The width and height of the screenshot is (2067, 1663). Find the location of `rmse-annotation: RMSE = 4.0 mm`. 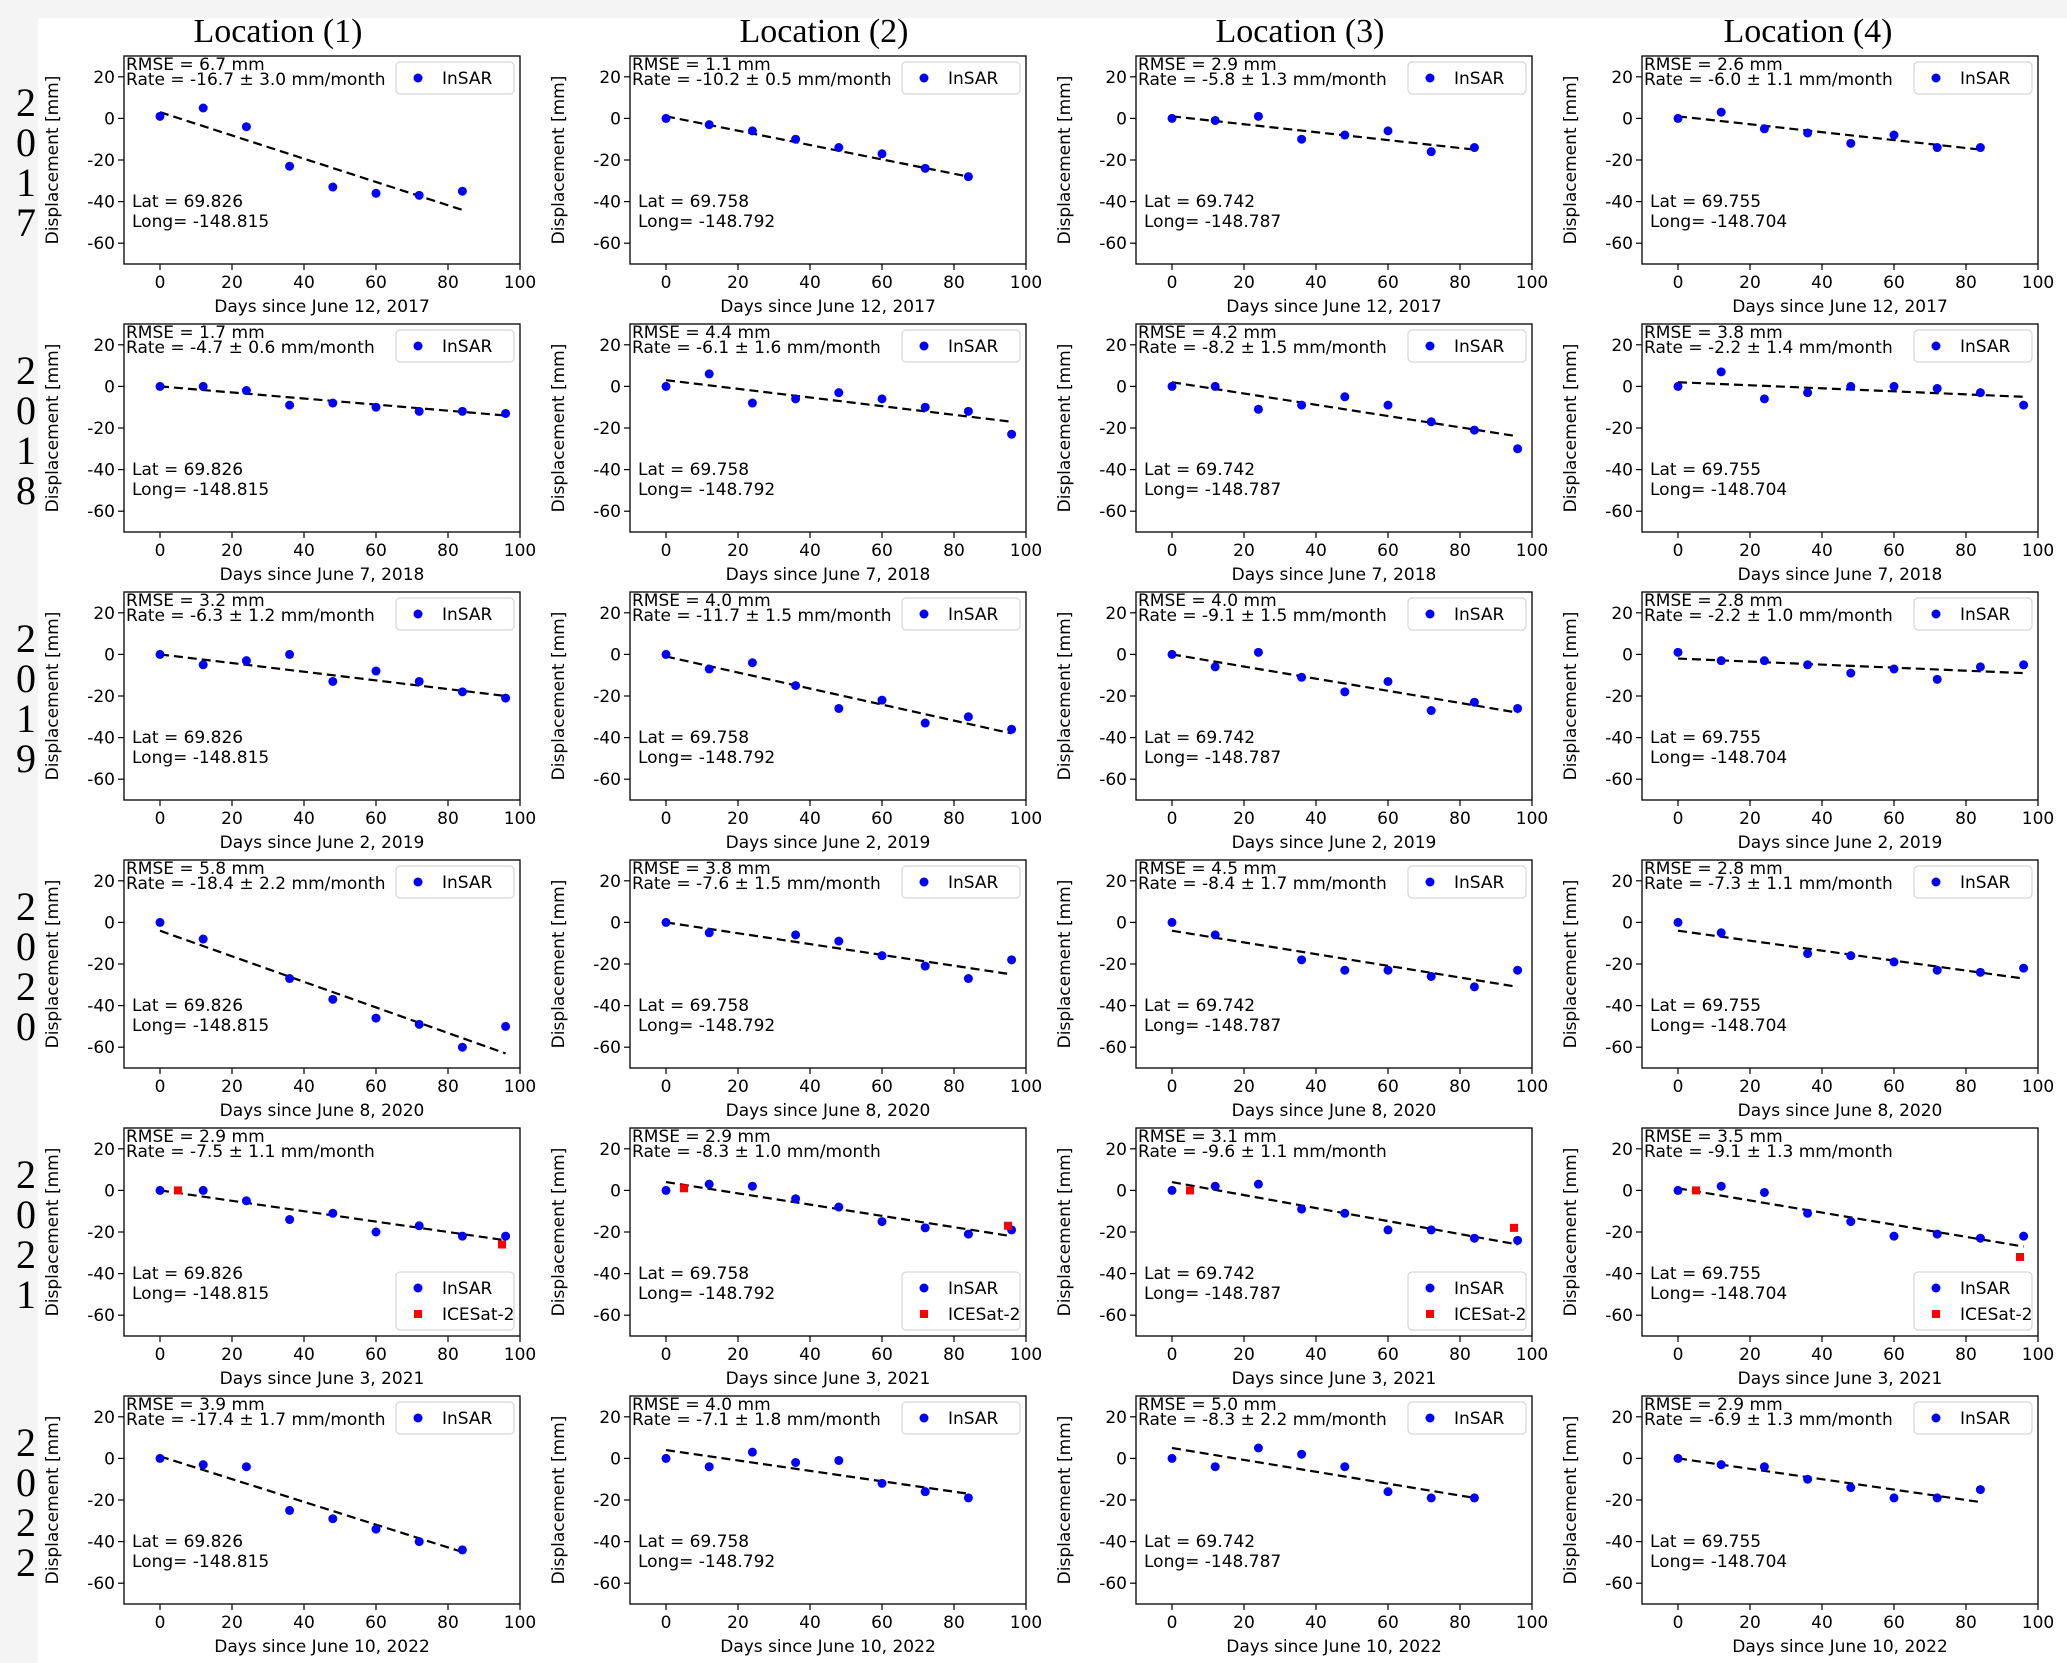

rmse-annotation: RMSE = 4.0 mm is located at coordinates (701, 1405).